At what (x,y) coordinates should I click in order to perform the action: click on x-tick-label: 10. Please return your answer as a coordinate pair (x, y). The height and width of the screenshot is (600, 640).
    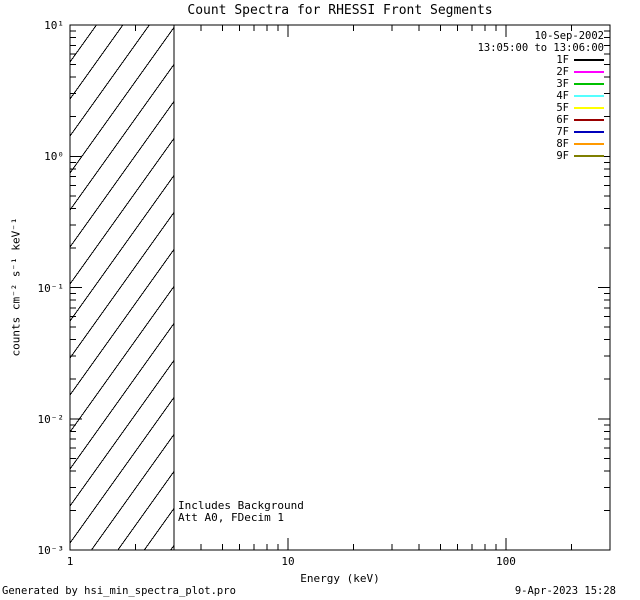
    Looking at the image, I should click on (288, 561).